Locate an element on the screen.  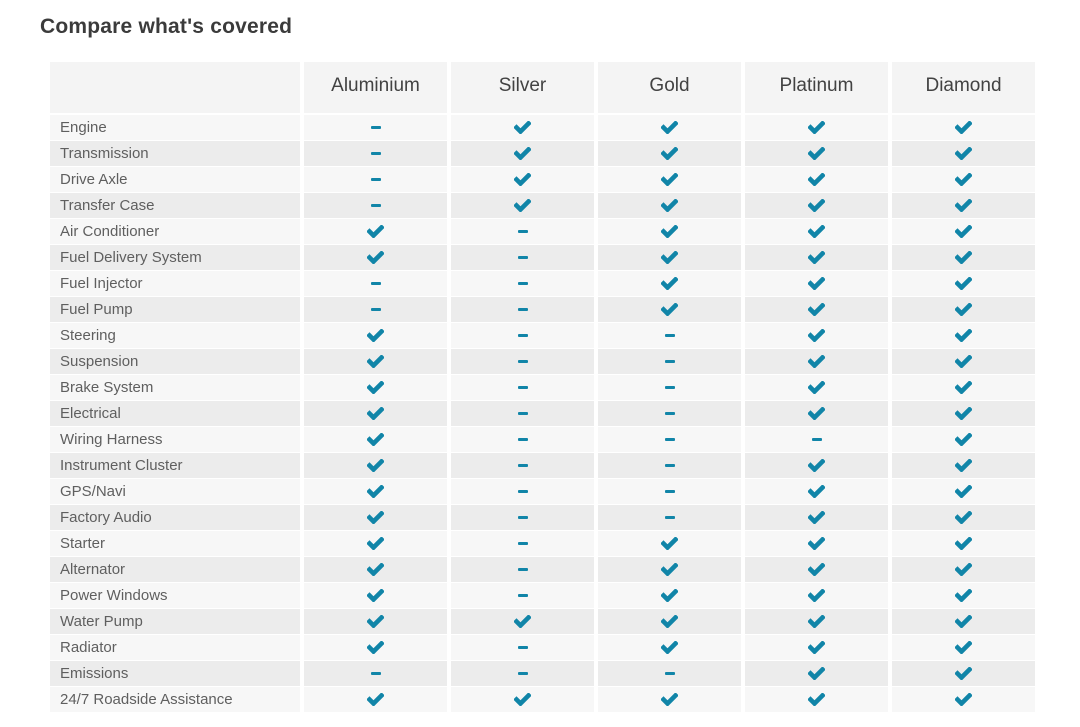
table-row: Fuel Delivery System is located at coordinates (542, 258).